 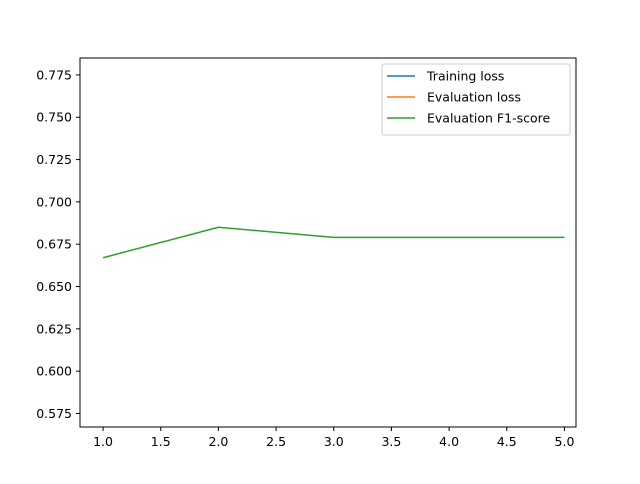 I want to click on x-tick-label: 3.0, so click(x=334, y=441).